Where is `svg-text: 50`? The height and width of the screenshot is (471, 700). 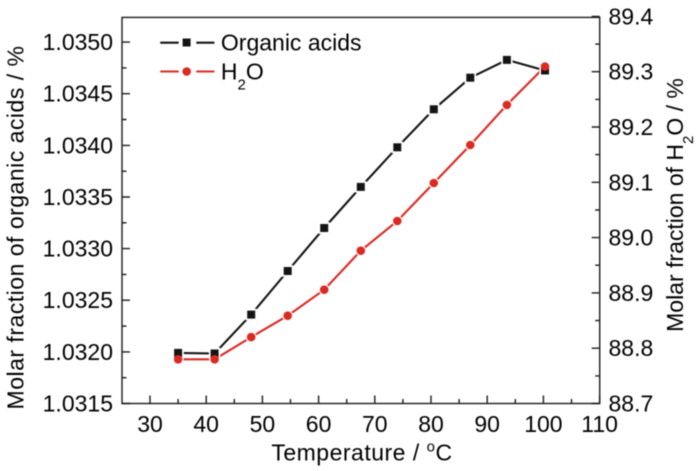
svg-text: 50 is located at coordinates (263, 424).